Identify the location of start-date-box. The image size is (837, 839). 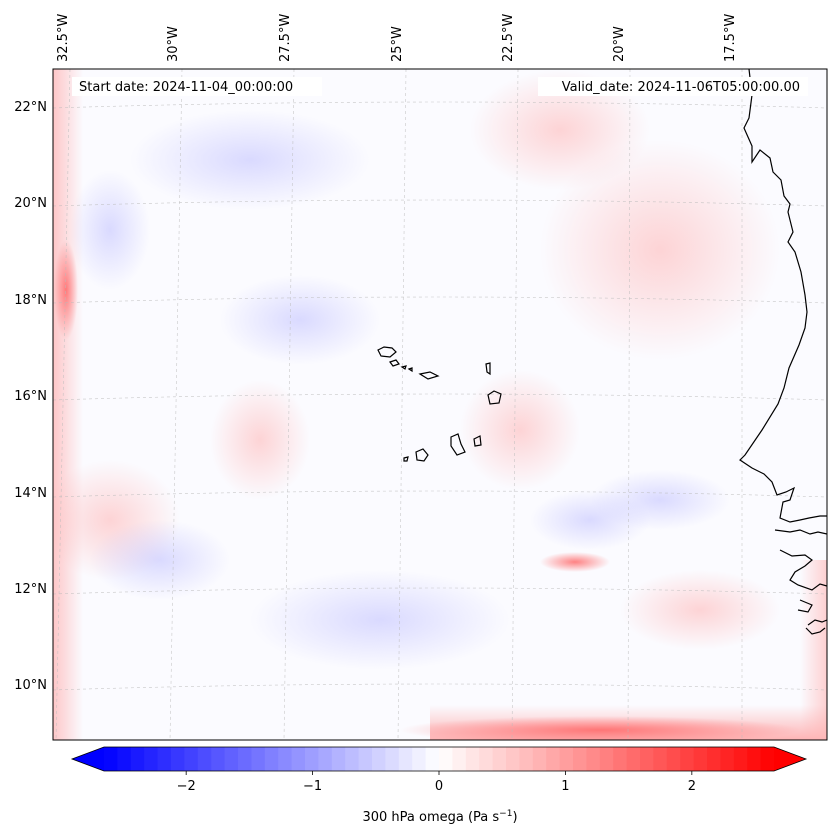
(197, 86).